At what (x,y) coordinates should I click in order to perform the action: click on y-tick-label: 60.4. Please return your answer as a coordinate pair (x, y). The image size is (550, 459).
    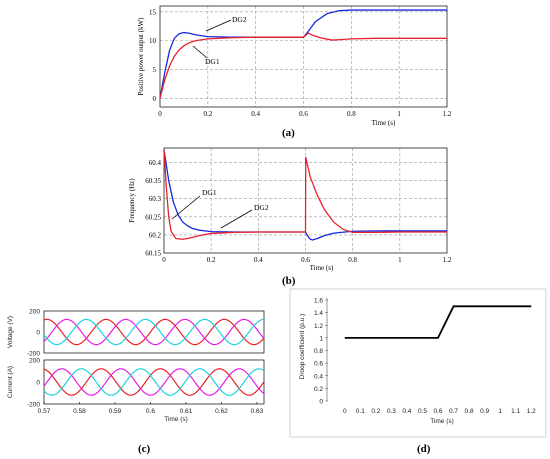
    Looking at the image, I should click on (155, 163).